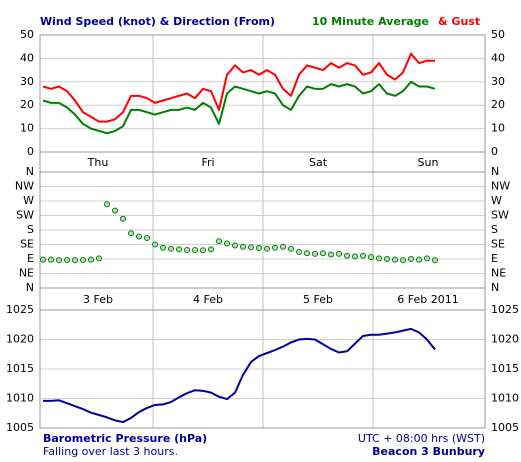  Describe the element at coordinates (500, 215) in the screenshot. I see `y-tick-label: SW` at that location.